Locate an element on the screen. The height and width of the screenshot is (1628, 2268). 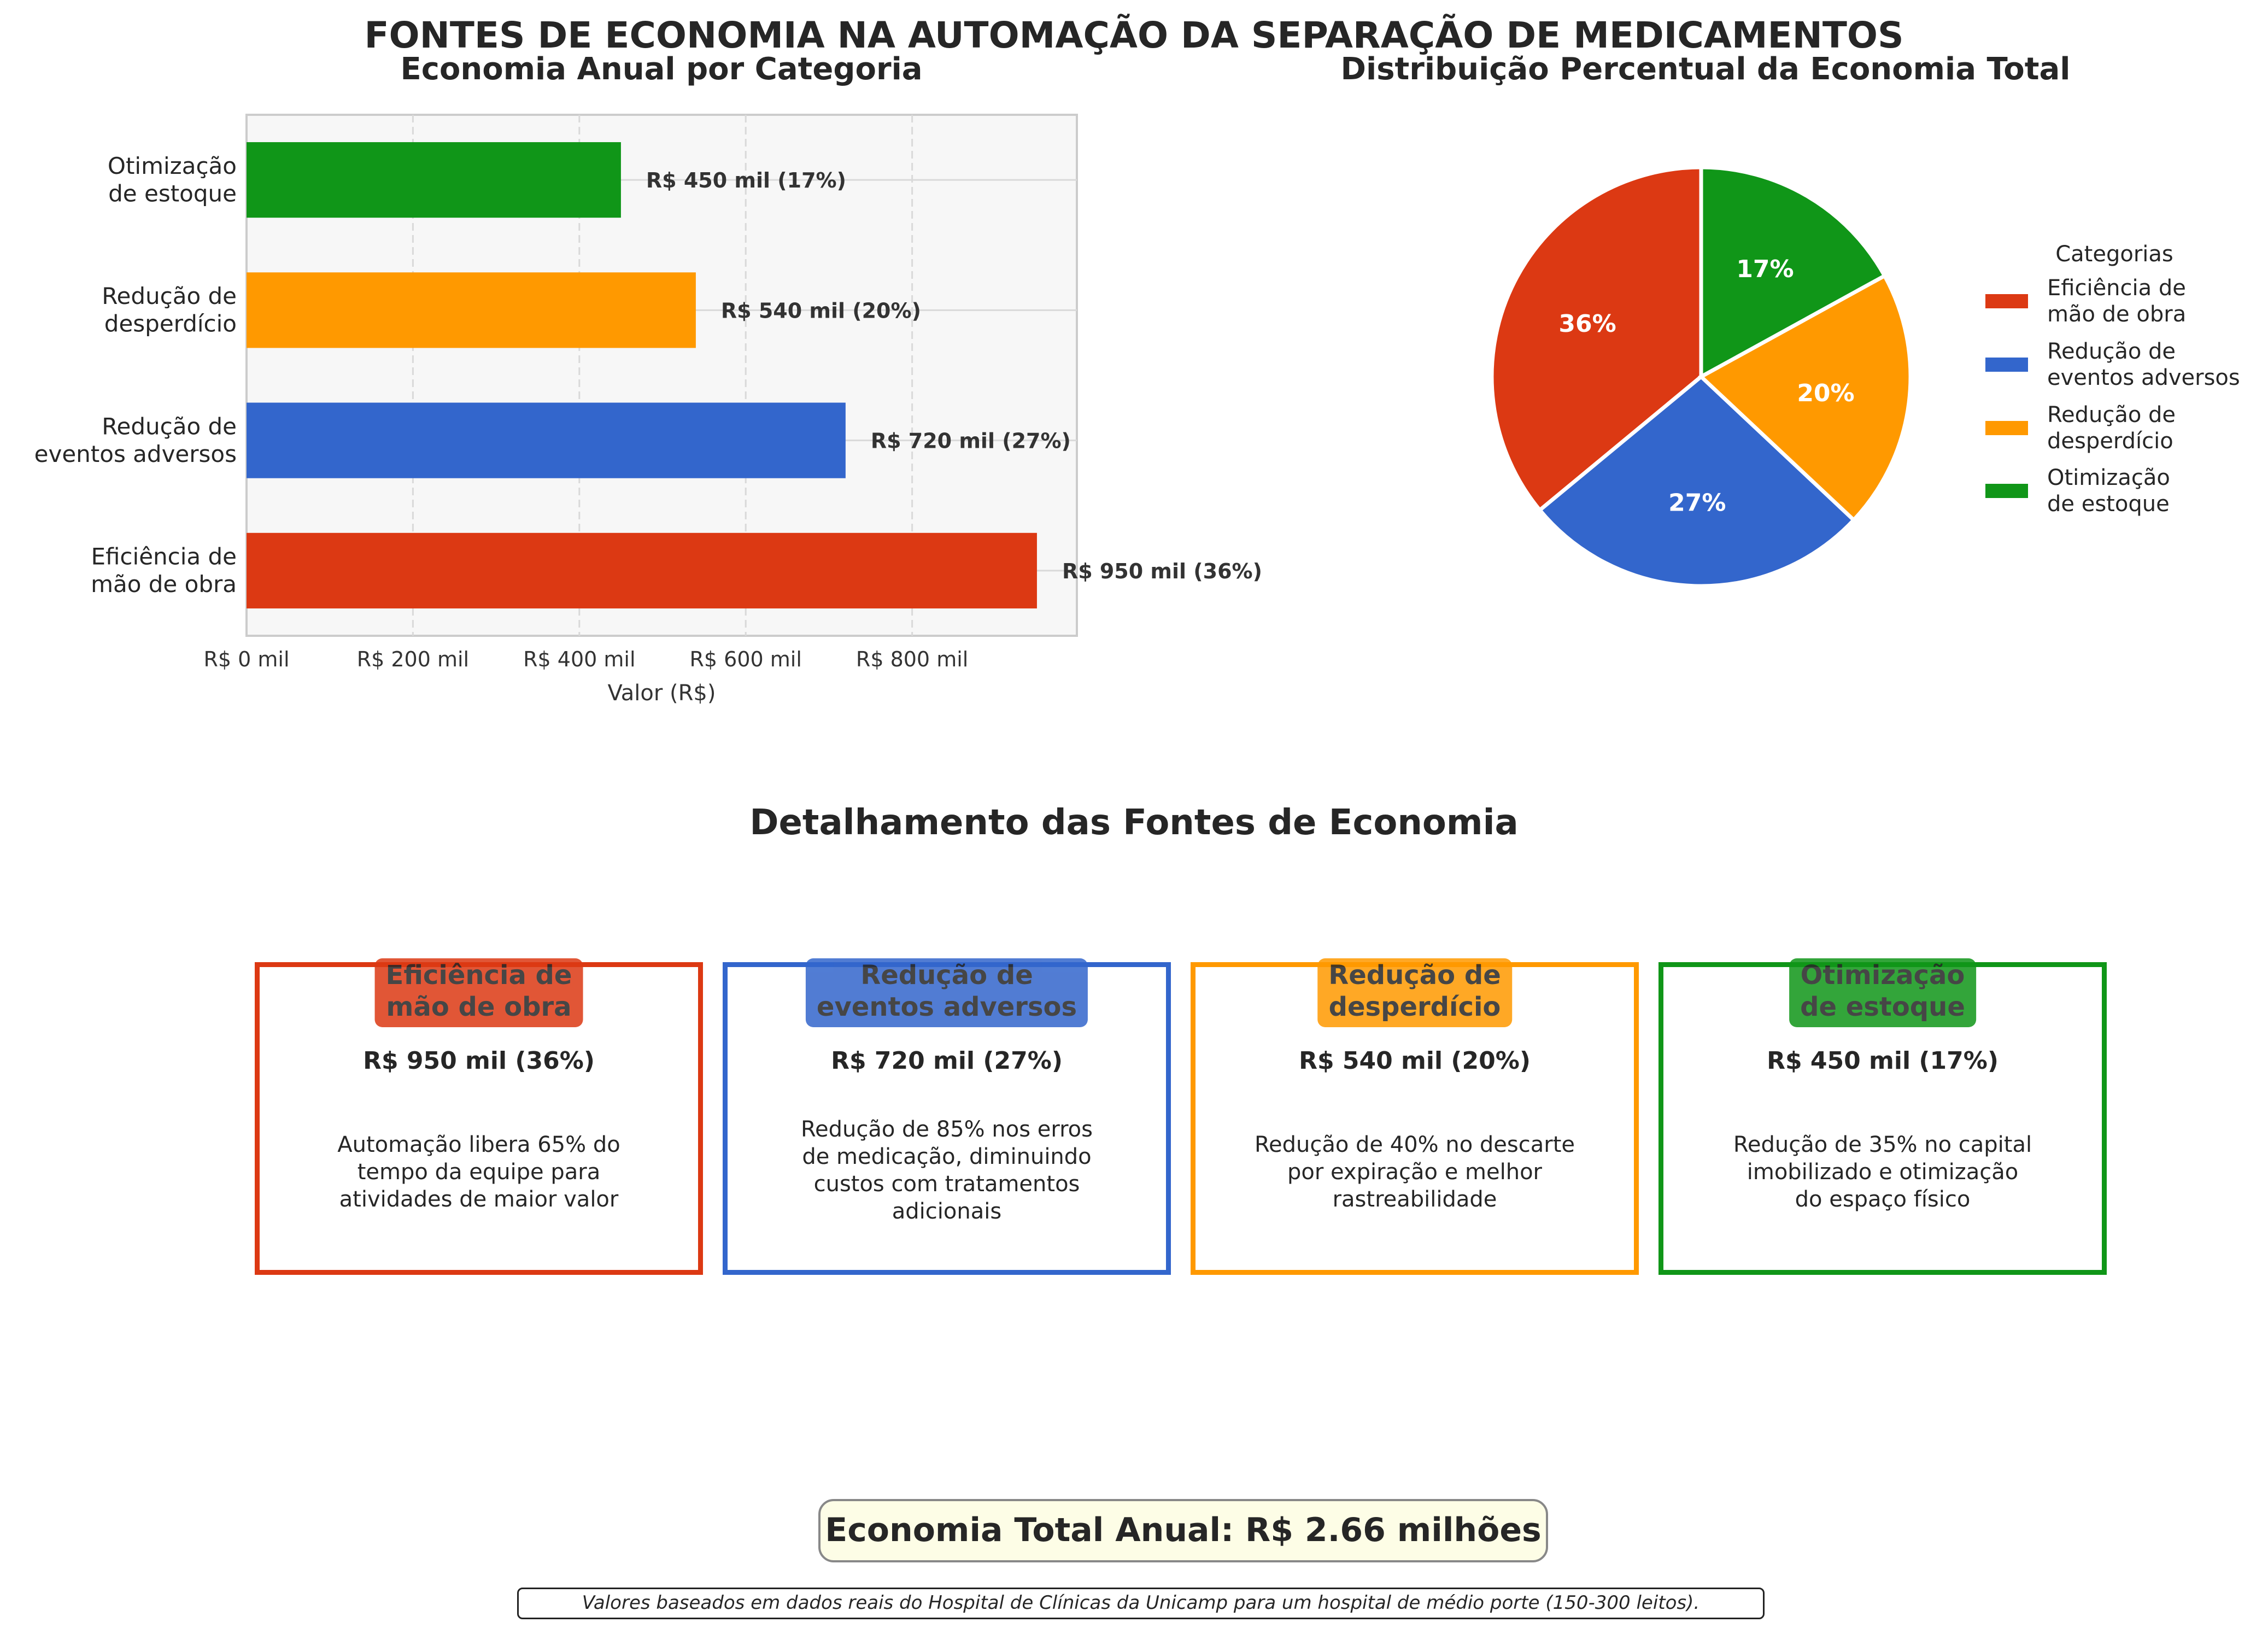
detail-card-value: R$ 950 mil (36%) is located at coordinates (479, 1061).